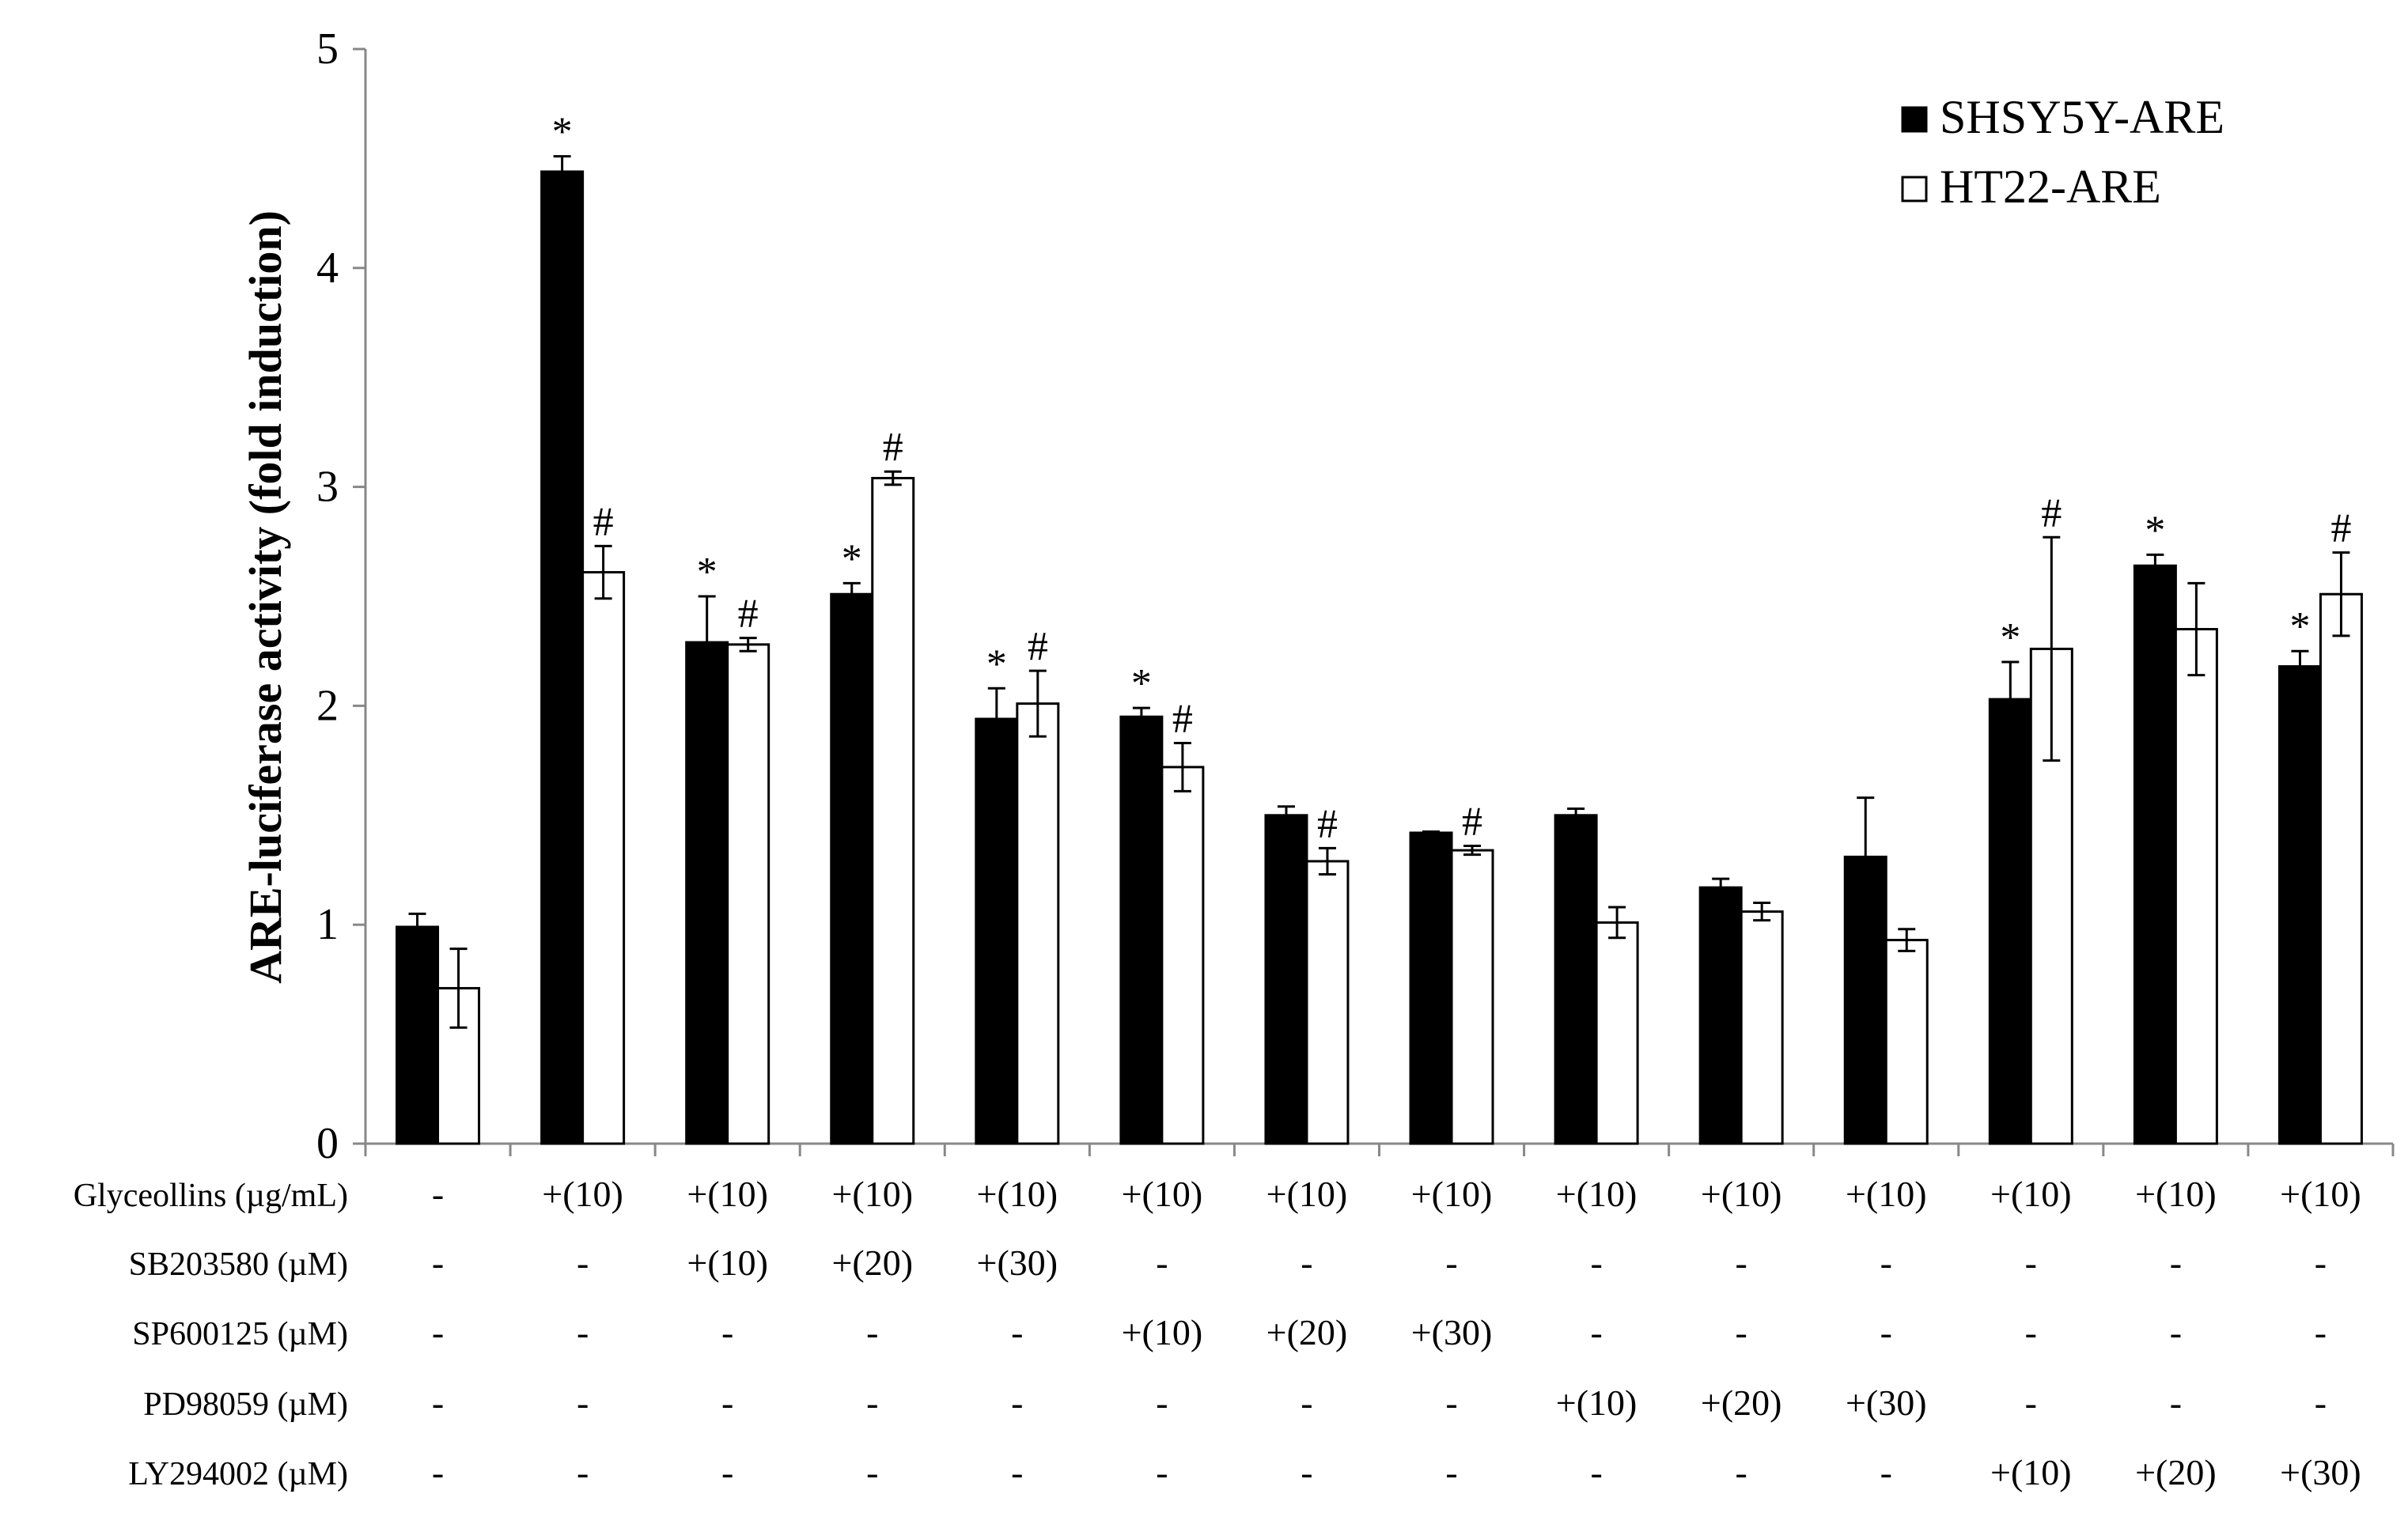 The width and height of the screenshot is (2408, 1513). Describe the element at coordinates (2062, 152) in the screenshot. I see `legend: SHSY5Y-ARE HT22-ARE` at that location.